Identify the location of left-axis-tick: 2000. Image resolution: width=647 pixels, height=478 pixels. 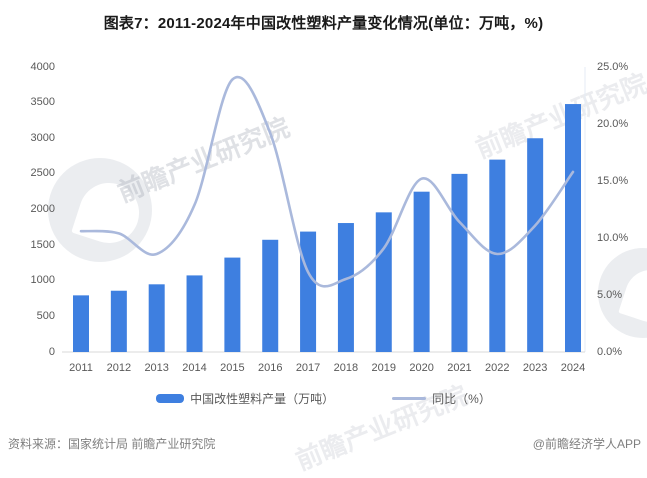
(42, 209).